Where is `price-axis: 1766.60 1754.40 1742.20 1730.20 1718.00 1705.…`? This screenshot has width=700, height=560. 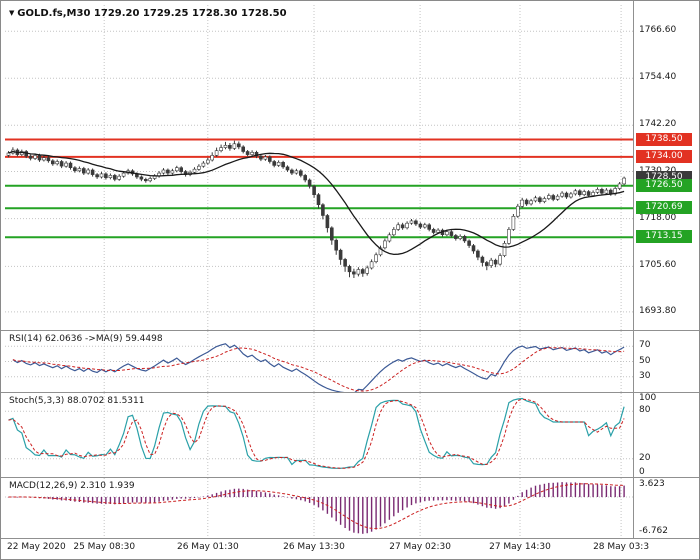
price-axis: 1766.60 1754.40 1742.20 1730.20 1718.00 1705.… is located at coordinates (666, 167).